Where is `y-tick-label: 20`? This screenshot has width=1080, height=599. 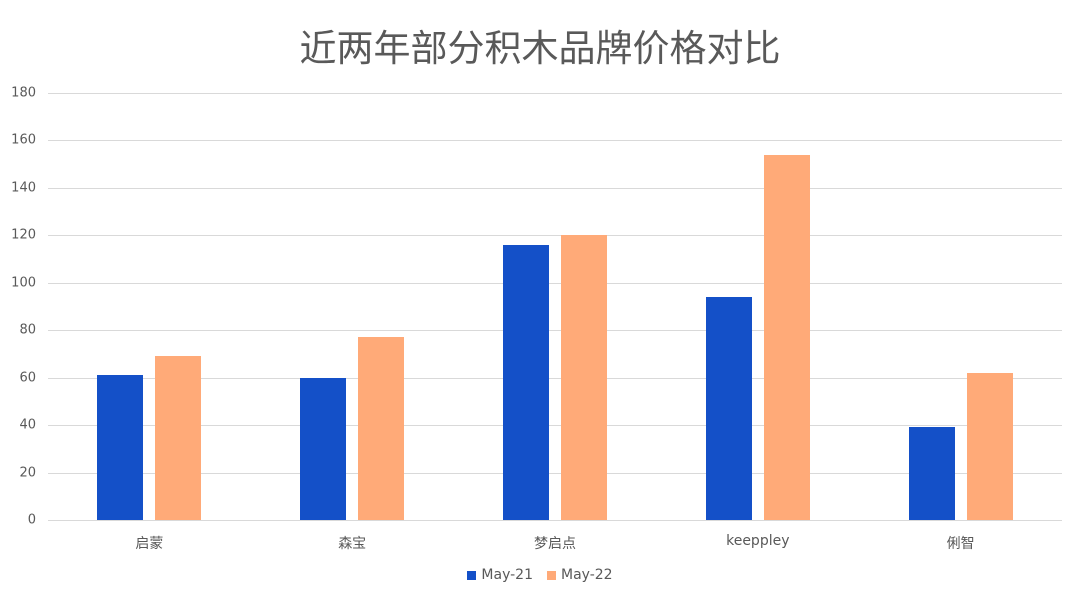
y-tick-label: 20 is located at coordinates (27, 473).